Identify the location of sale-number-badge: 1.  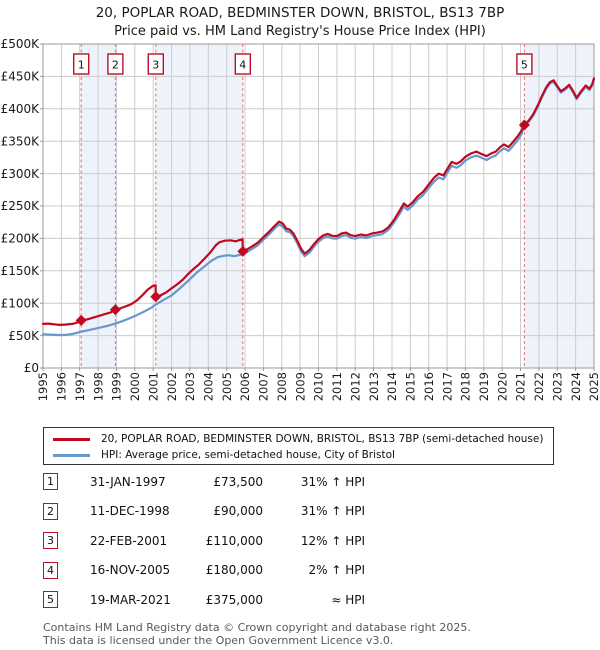
(50, 481).